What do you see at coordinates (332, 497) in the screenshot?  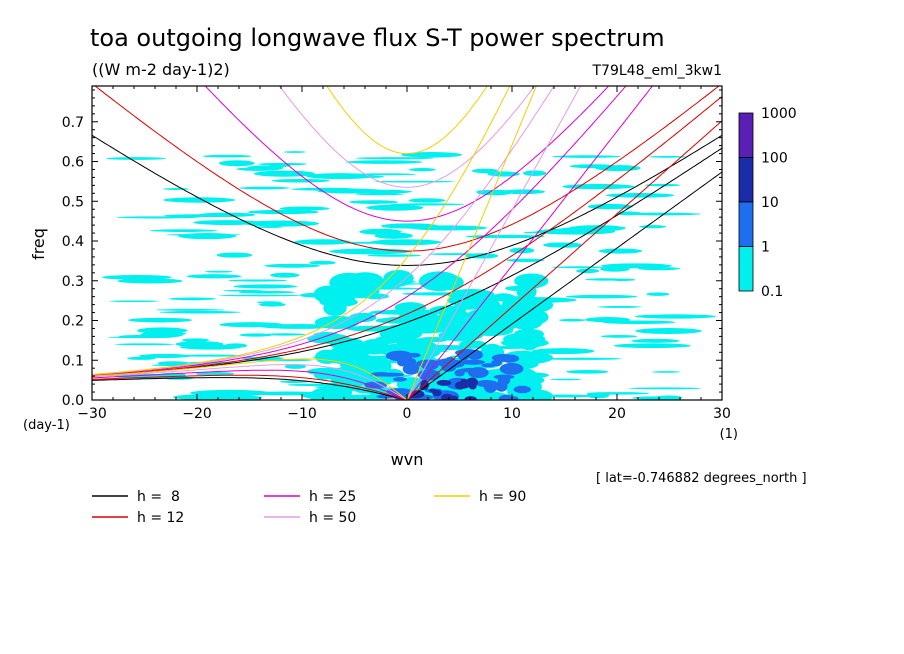 I see `legend-label-h25: h = 25` at bounding box center [332, 497].